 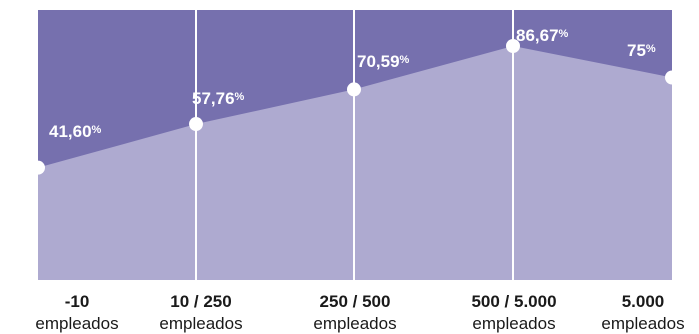 I want to click on x-tick-sublabel-1: empleados, so click(x=76, y=323).